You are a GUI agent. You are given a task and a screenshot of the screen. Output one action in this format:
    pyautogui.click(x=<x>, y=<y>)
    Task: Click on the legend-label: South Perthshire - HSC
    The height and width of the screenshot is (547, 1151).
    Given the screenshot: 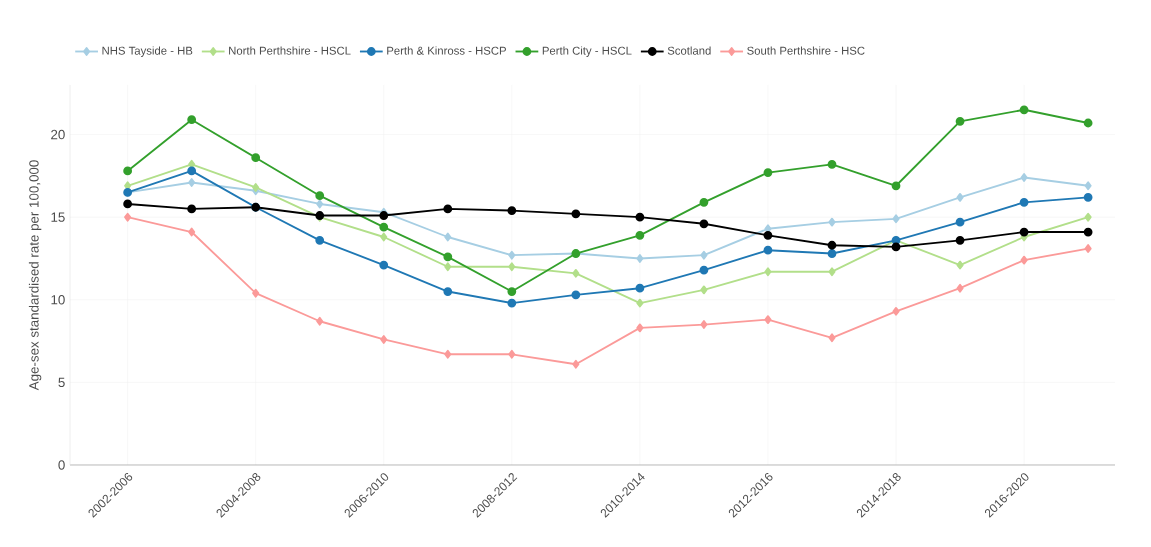 What is the action you would take?
    pyautogui.click(x=806, y=50)
    